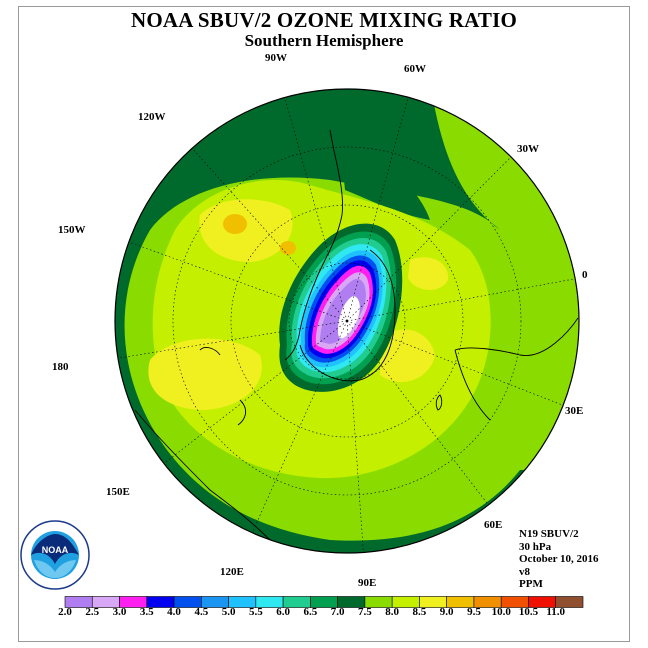 The width and height of the screenshot is (648, 648). What do you see at coordinates (311, 205) in the screenshot?
I see `meridian-90w` at bounding box center [311, 205].